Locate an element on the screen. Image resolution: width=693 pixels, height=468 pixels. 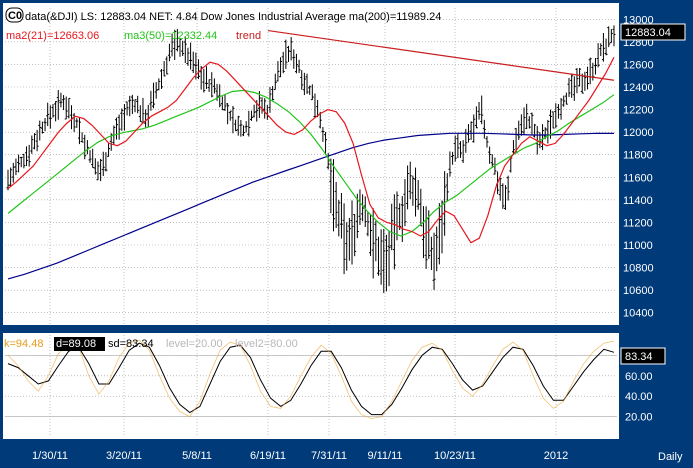
stoch-sd-line is located at coordinates (311, 379).